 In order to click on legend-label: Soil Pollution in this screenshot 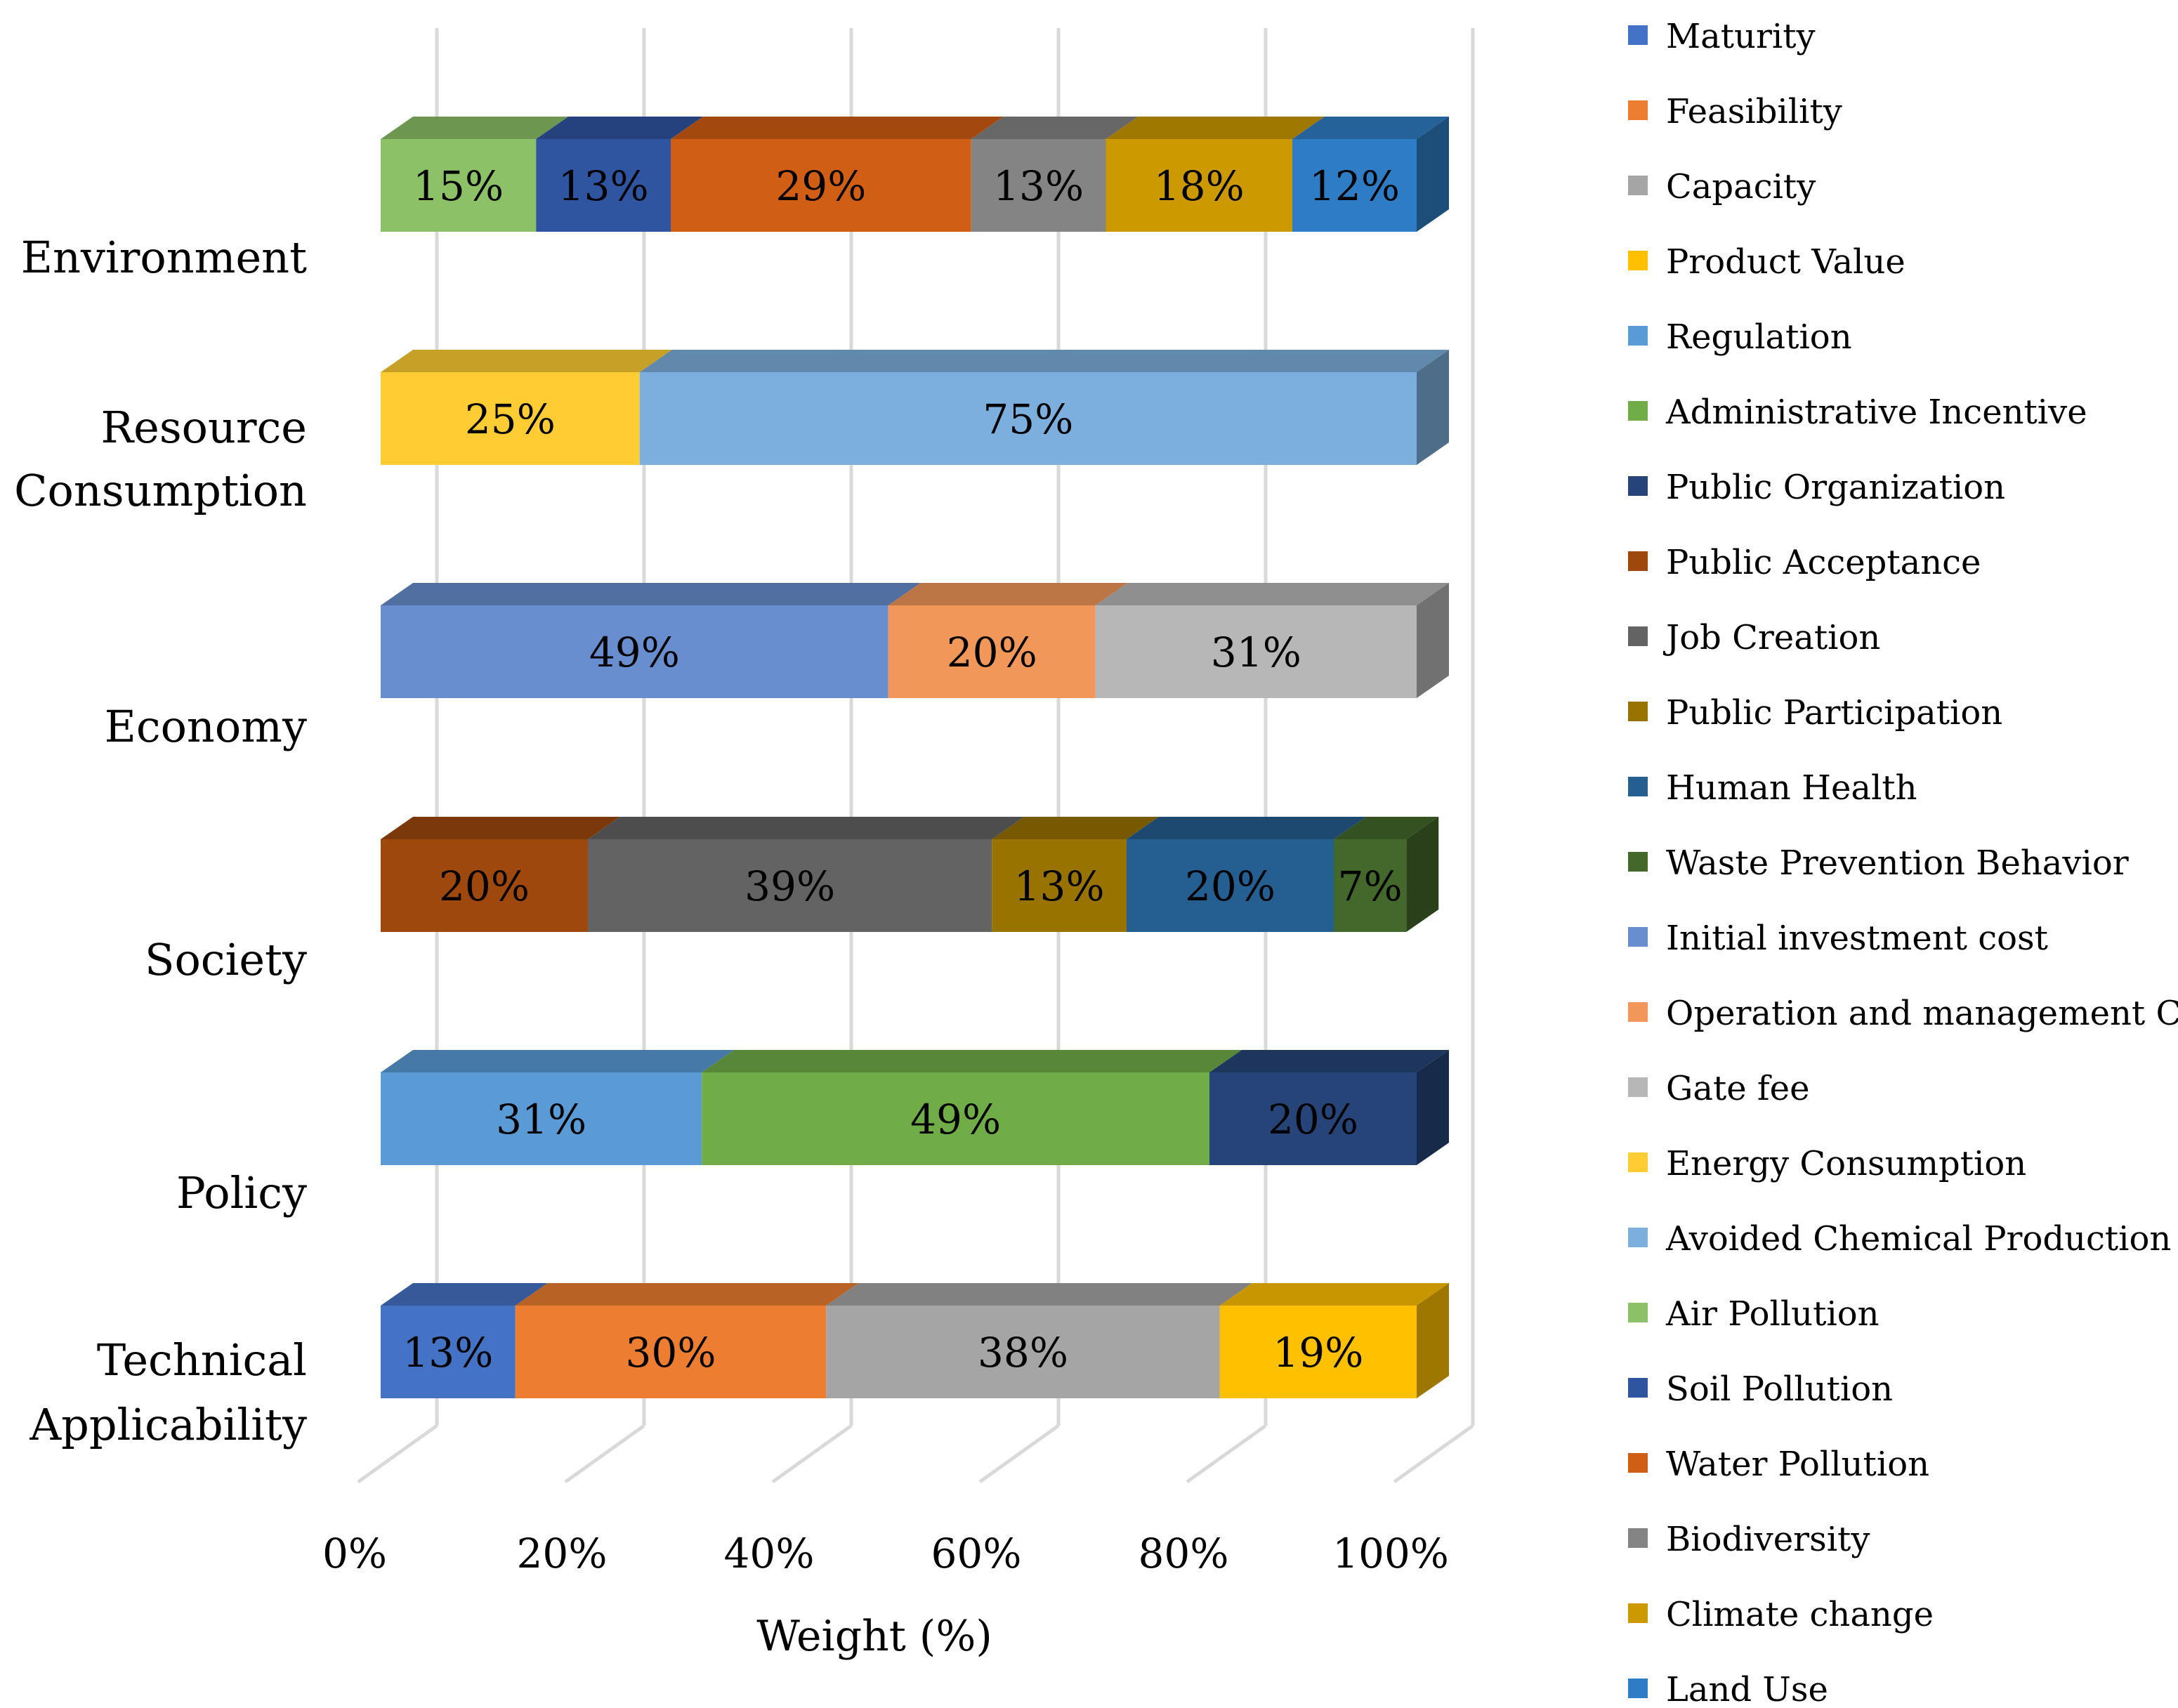, I will do `click(1779, 1389)`.